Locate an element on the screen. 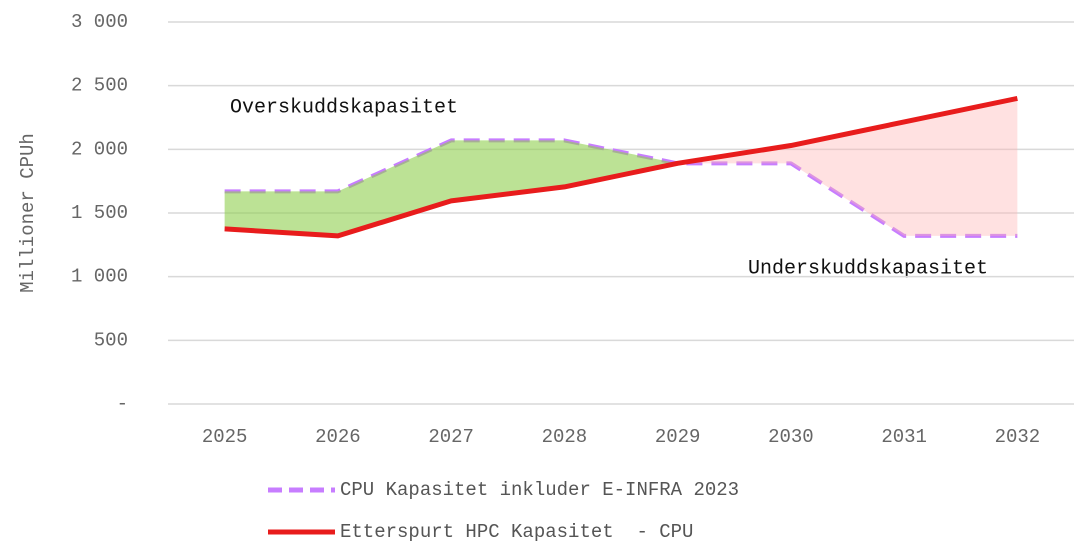 The width and height of the screenshot is (1074, 544). y-axis-label: Millioner CPUh is located at coordinates (28, 213).